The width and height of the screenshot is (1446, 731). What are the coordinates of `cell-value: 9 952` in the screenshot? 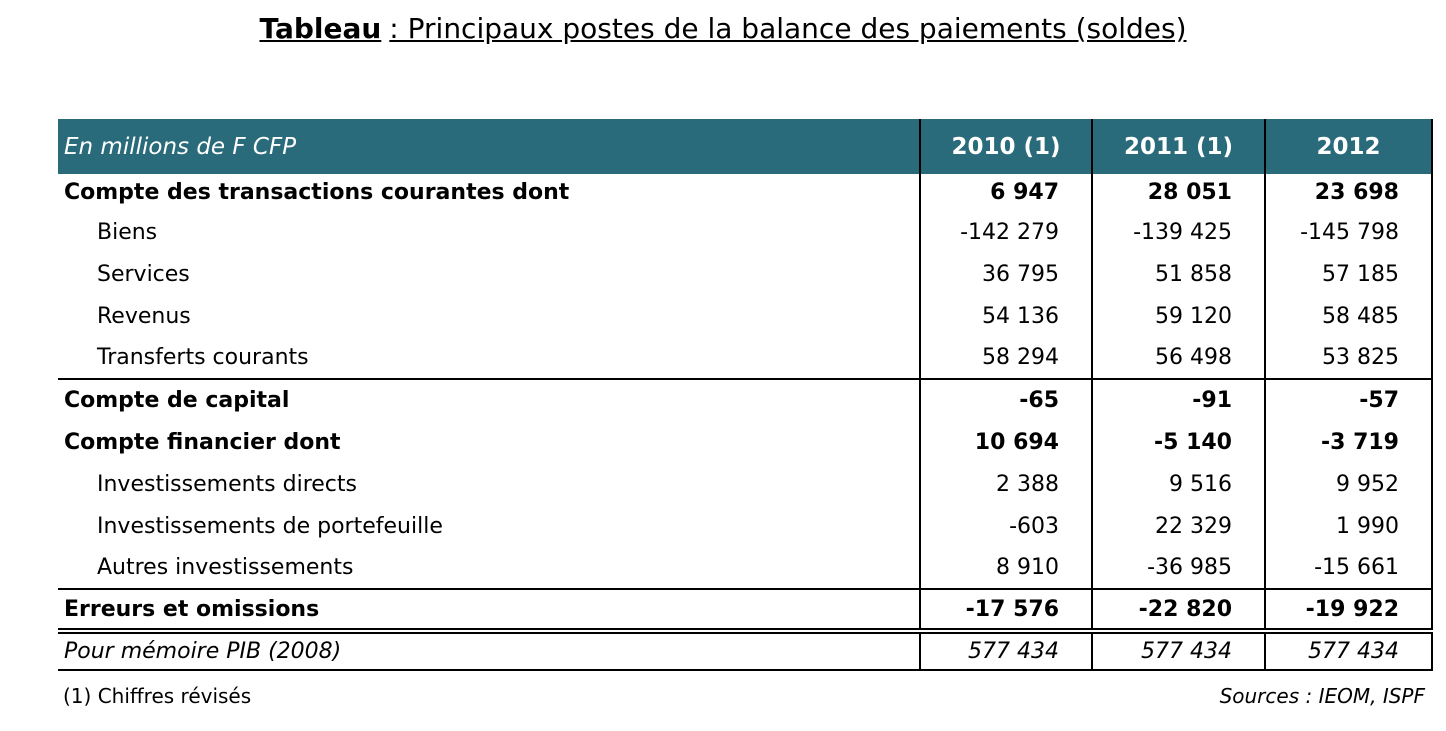 It's located at (1348, 484).